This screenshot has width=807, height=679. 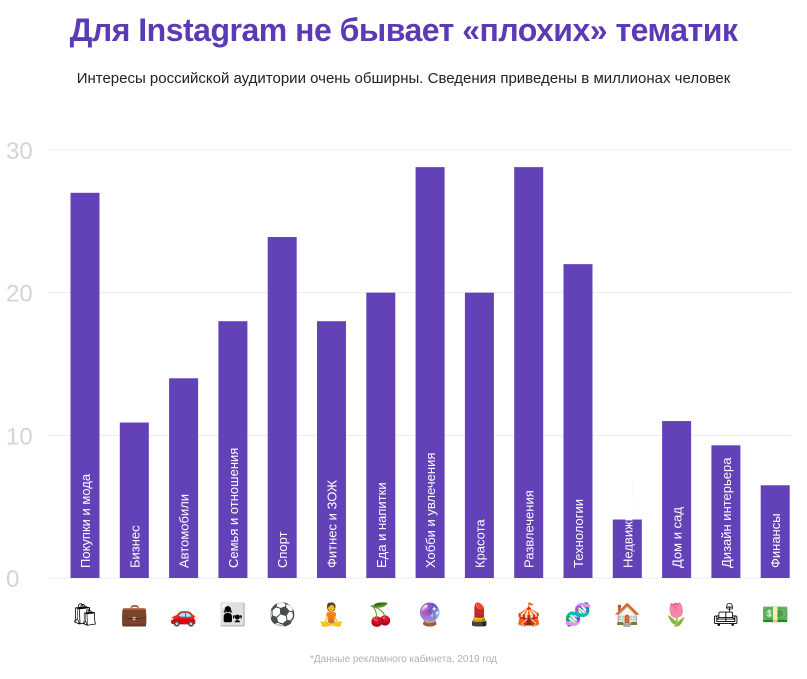 I want to click on bar-category-label: Красота, so click(x=479, y=543).